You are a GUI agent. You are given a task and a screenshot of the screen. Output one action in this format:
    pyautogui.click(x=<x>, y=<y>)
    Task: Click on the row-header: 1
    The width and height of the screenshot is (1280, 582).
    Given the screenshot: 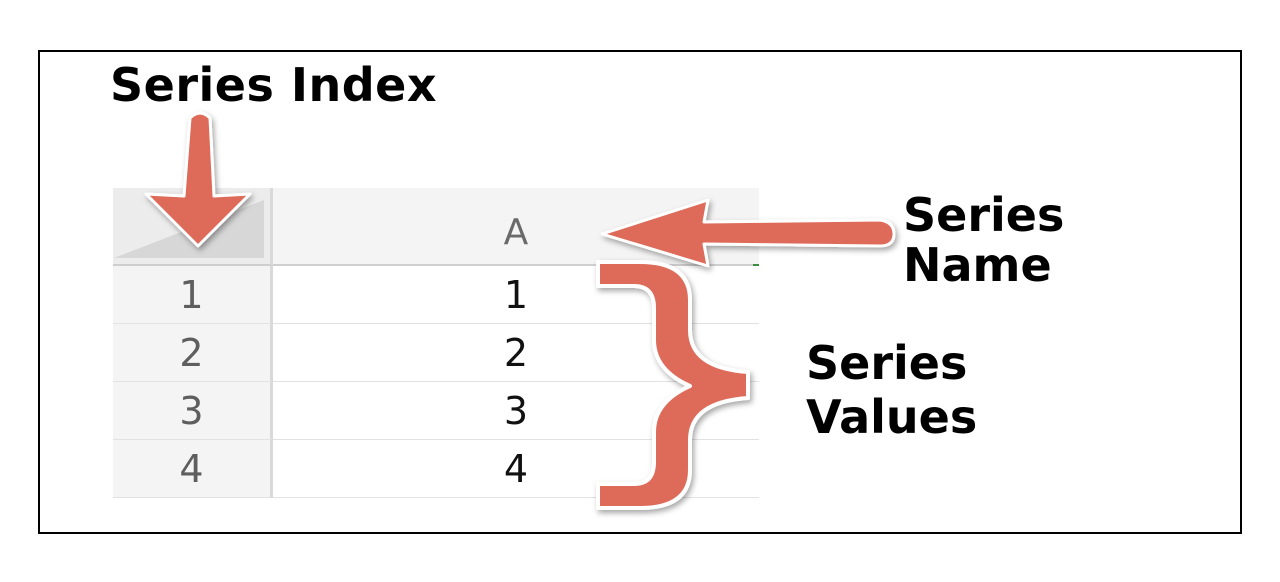 What is the action you would take?
    pyautogui.click(x=193, y=295)
    